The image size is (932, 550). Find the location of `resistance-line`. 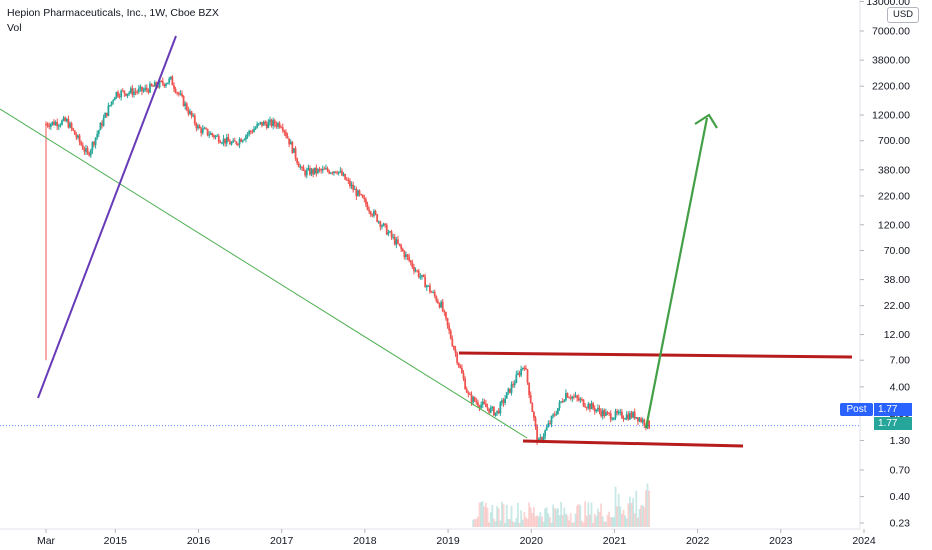

resistance-line is located at coordinates (655, 355).